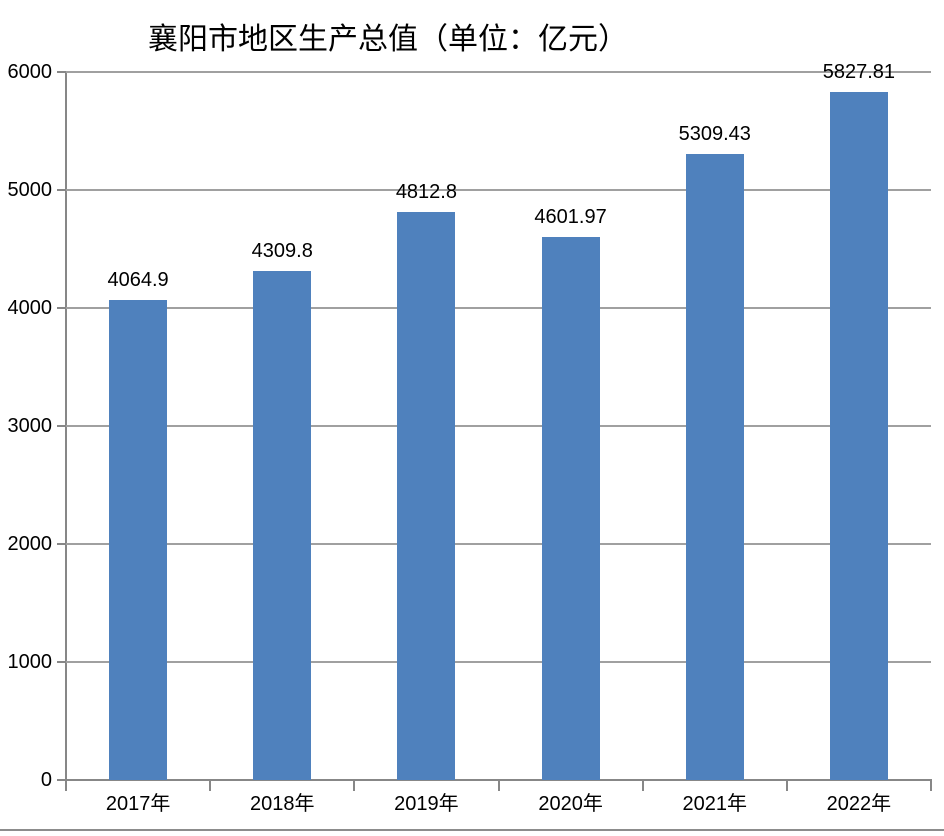  I want to click on bar-2019年, so click(426, 496).